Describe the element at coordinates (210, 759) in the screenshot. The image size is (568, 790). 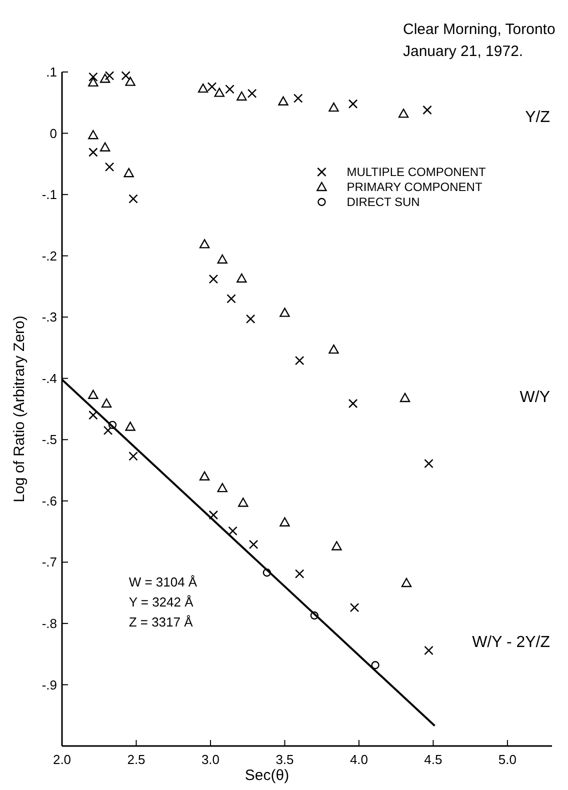
I see `x-tick-label: 3.0` at that location.